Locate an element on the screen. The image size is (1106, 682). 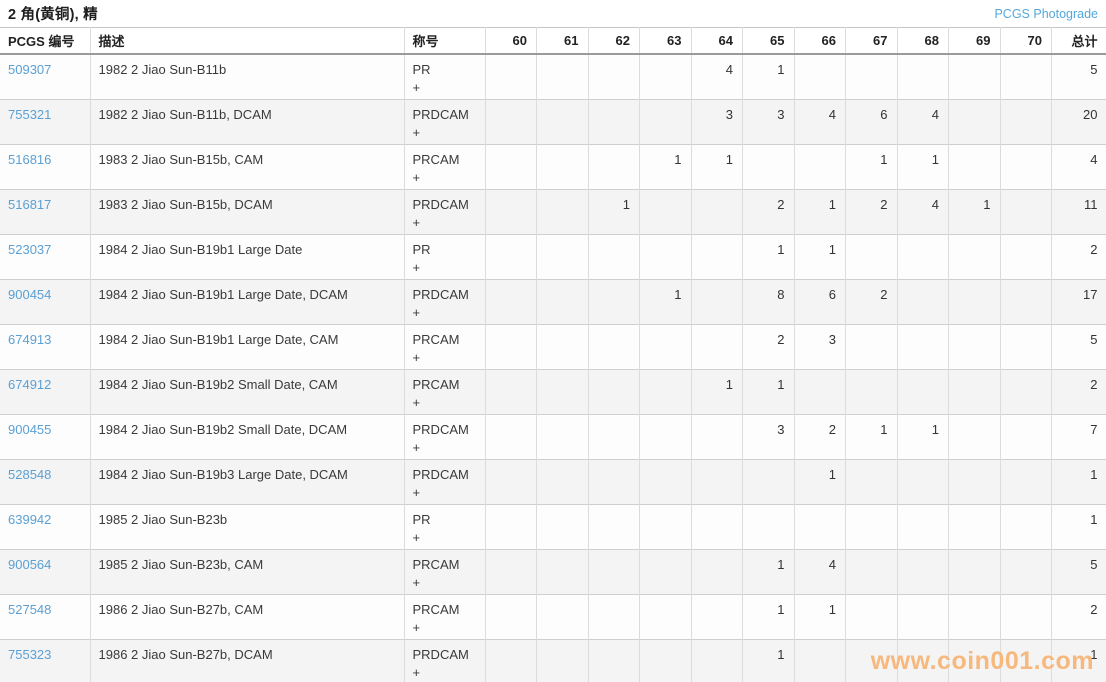
pcgs-number-link: 527548 is located at coordinates (30, 609).